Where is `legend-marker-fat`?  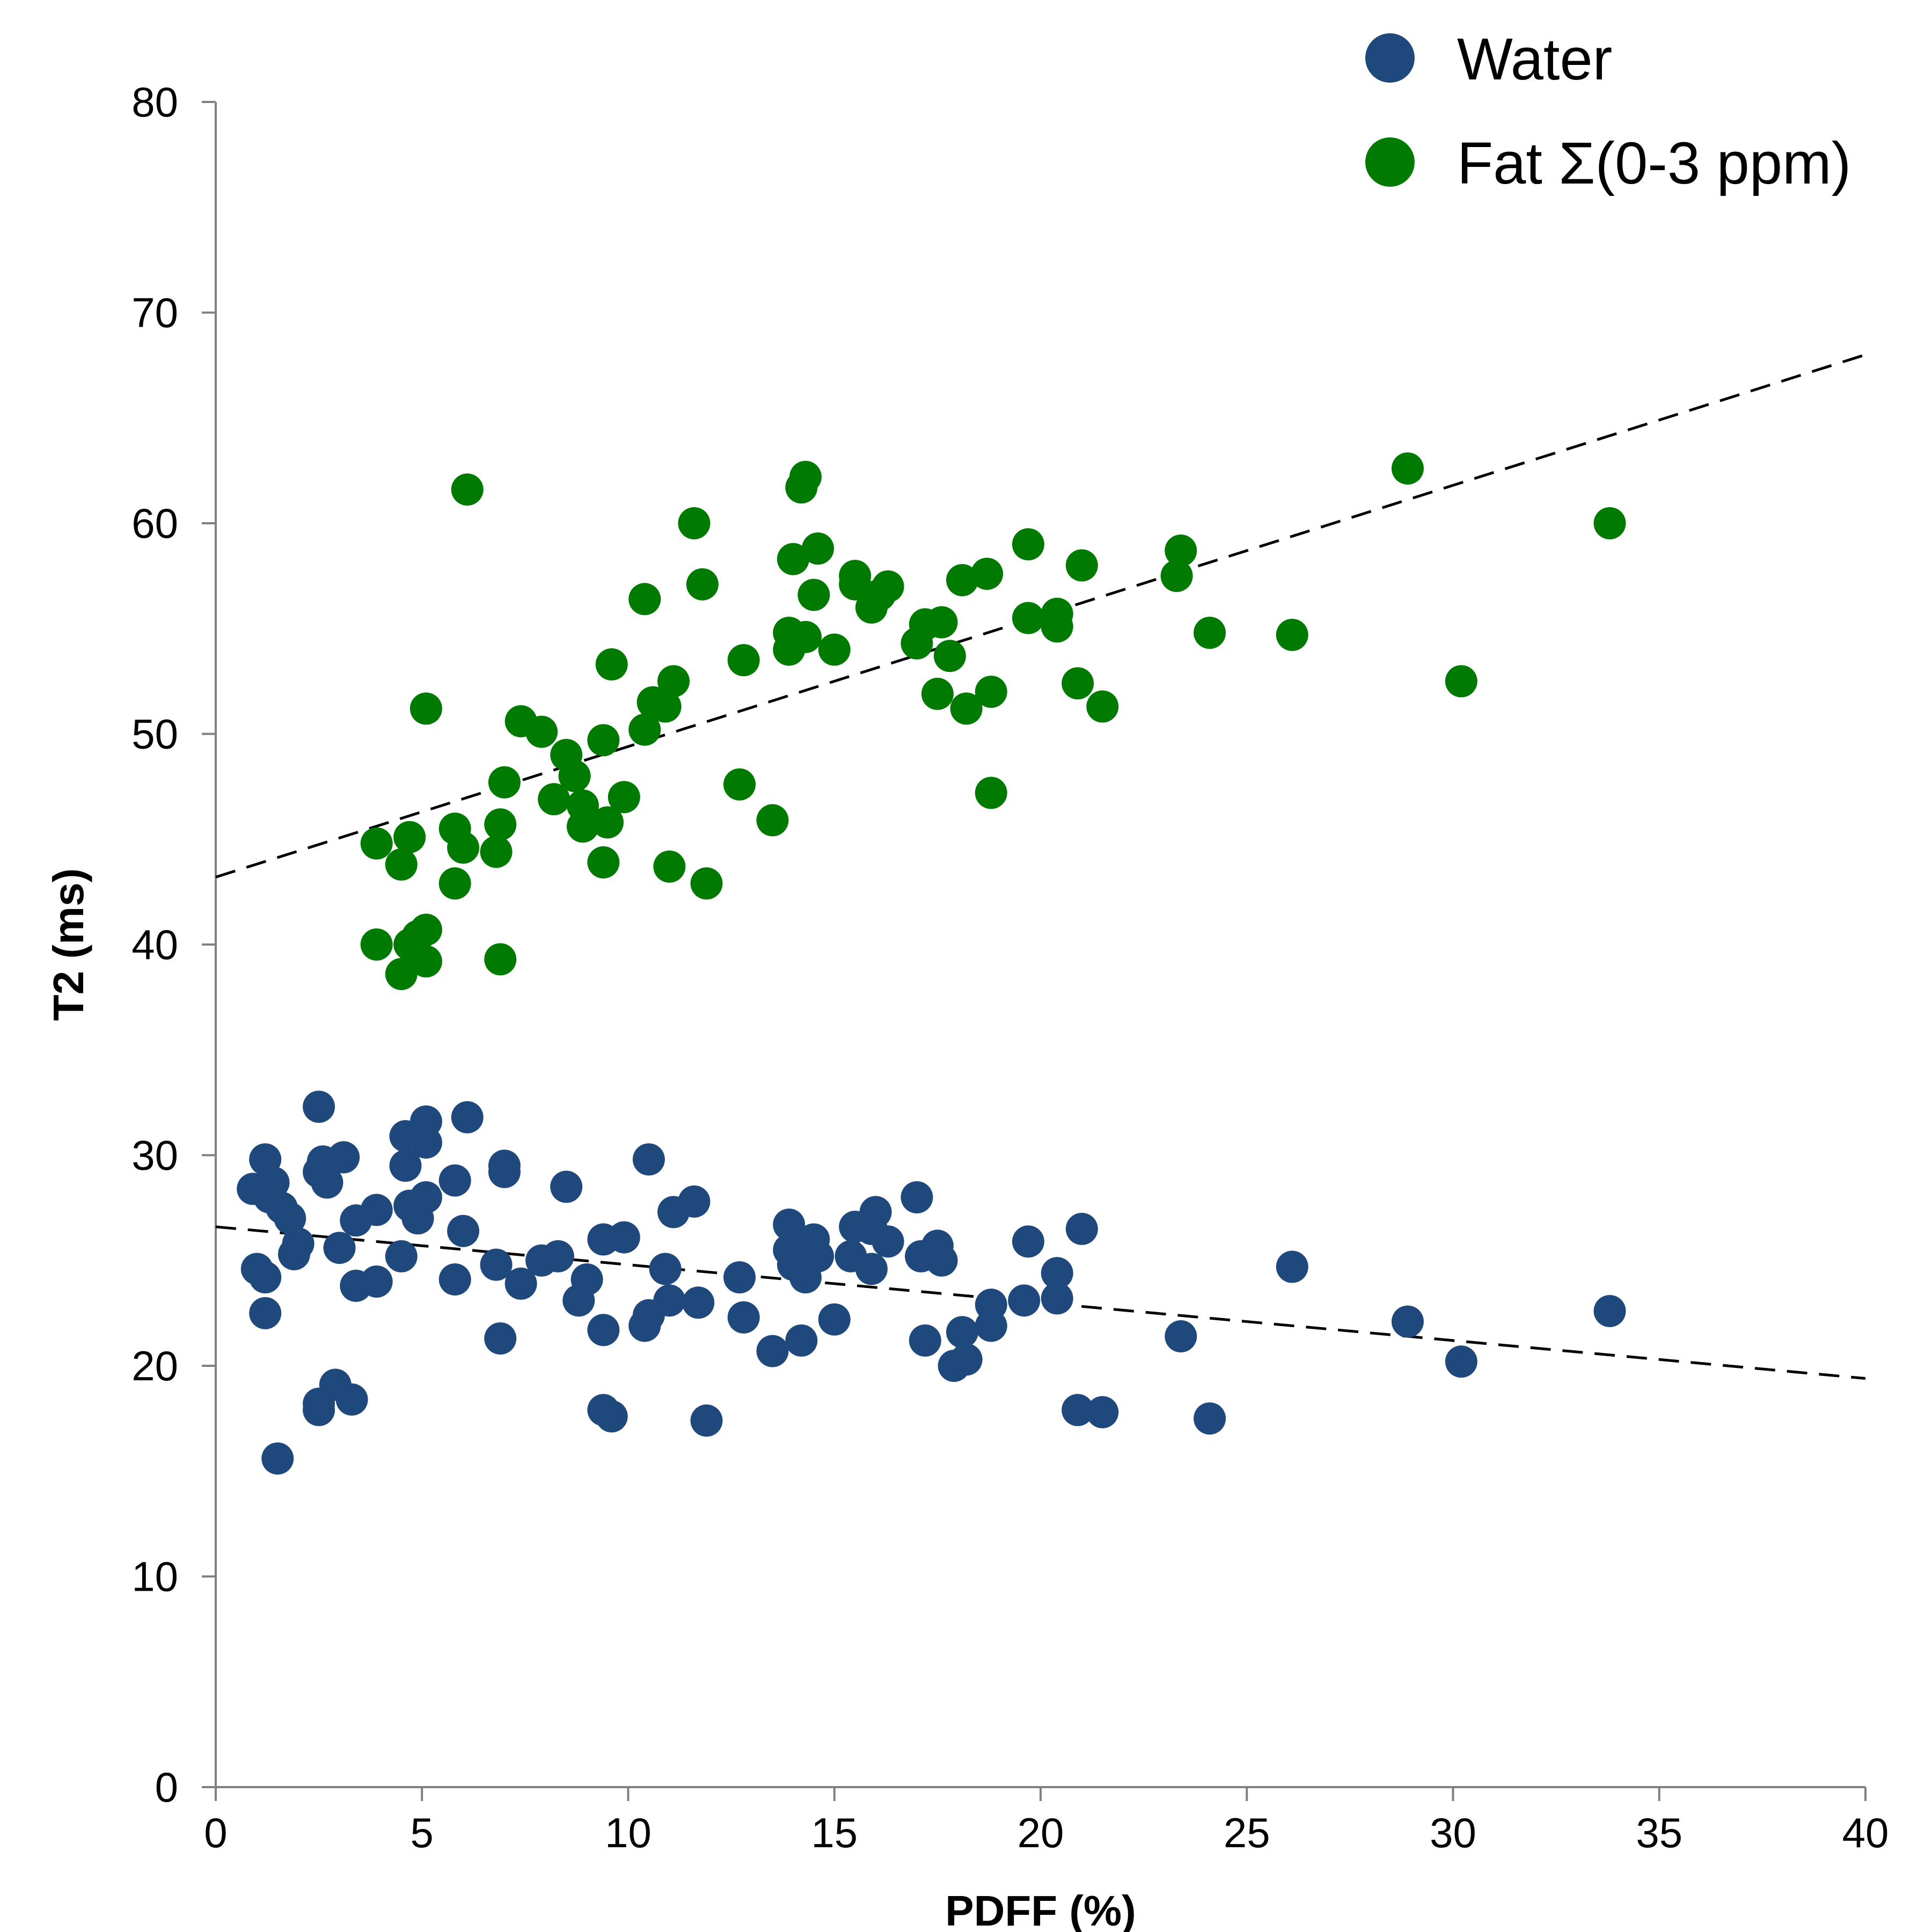 legend-marker-fat is located at coordinates (1390, 162).